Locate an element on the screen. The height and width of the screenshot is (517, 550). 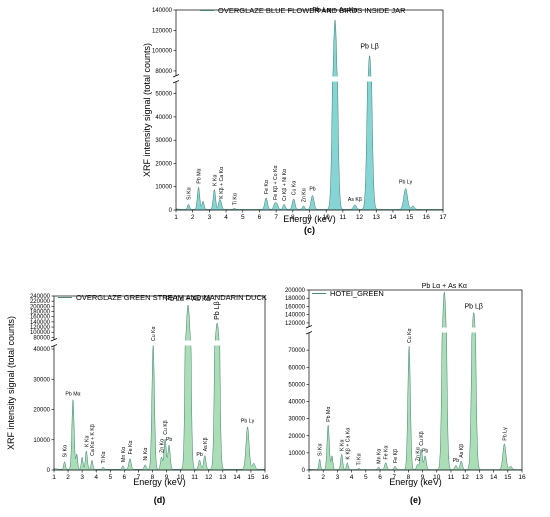
legend-label: OVERGLAZE GREEN STREAM AND MANDARIN DUCK is located at coordinates (171, 297).